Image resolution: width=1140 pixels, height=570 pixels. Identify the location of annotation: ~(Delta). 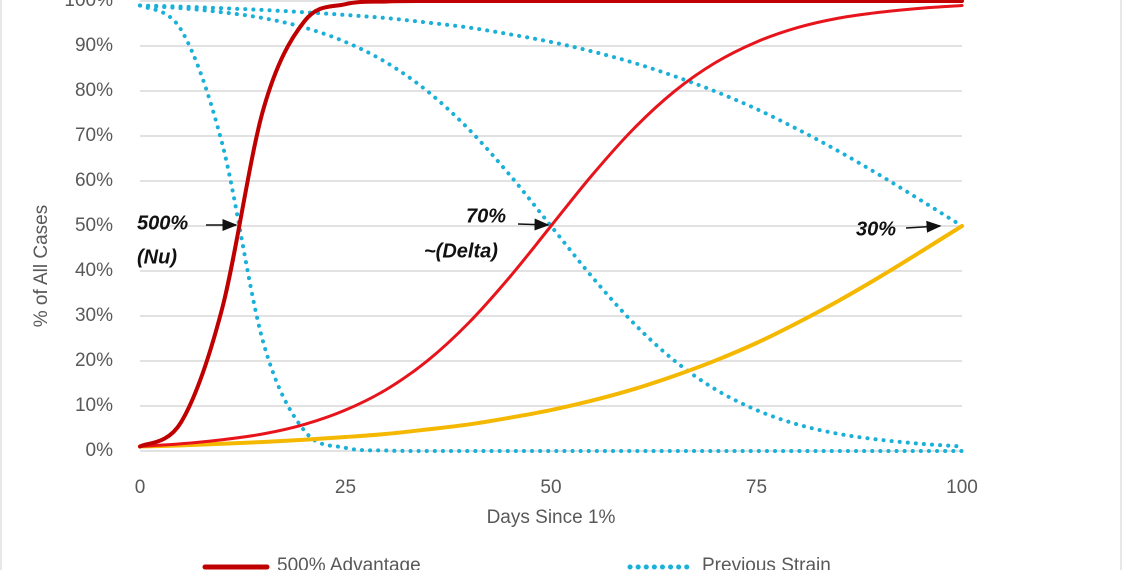
(461, 251).